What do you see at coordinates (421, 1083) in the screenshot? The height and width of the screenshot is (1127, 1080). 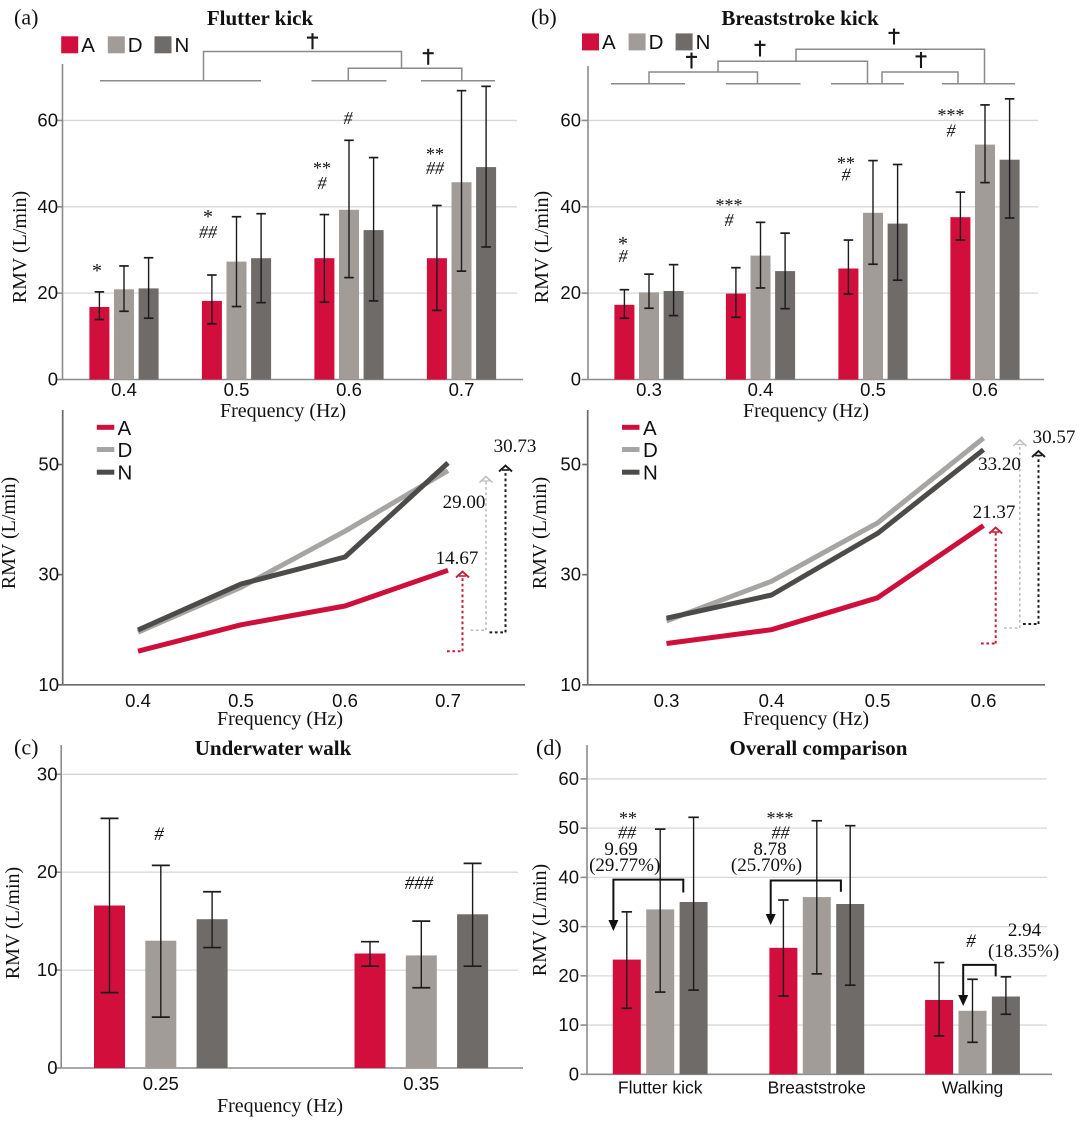 I see `svg-text: 0.35` at bounding box center [421, 1083].